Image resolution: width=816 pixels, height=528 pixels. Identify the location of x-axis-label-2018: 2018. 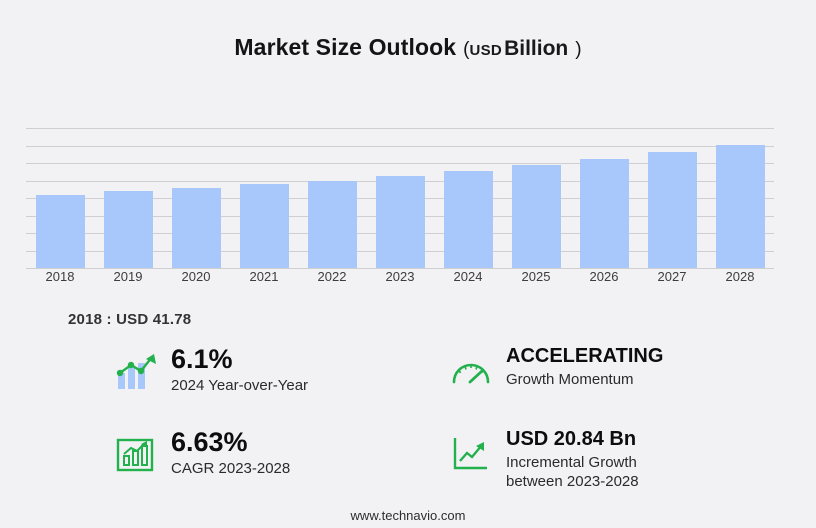
(60, 276).